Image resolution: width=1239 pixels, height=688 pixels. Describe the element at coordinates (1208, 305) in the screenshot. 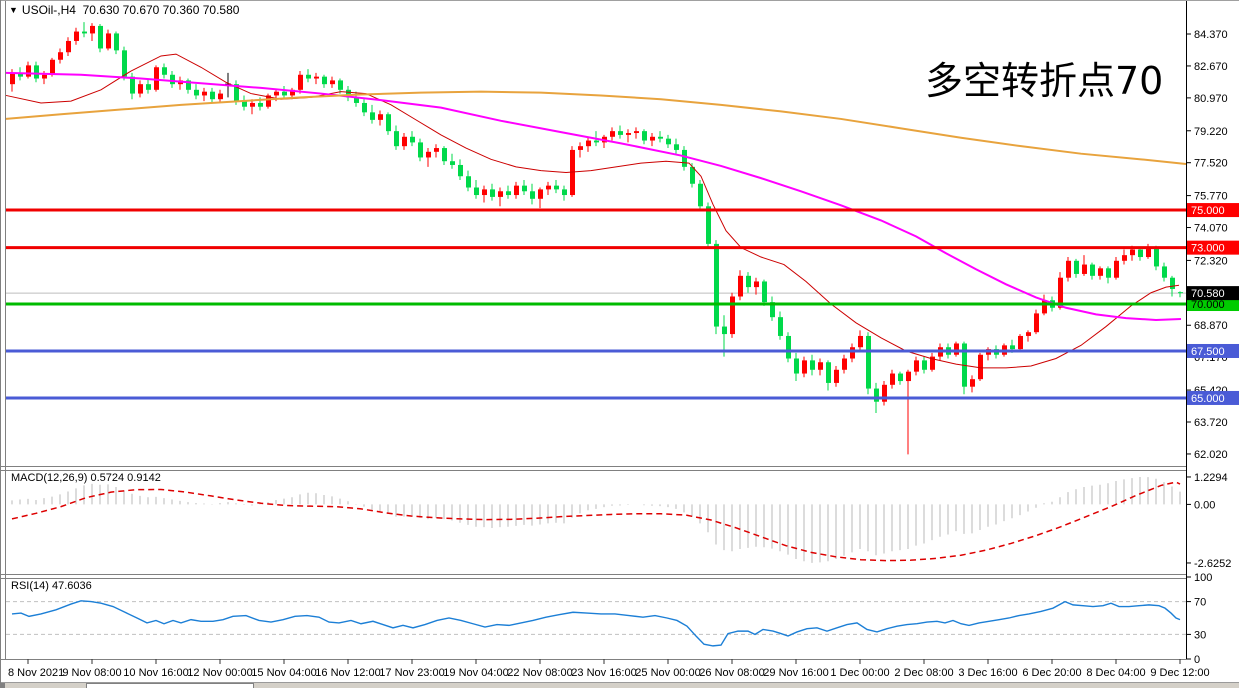

I see `svg-text: 70.000` at that location.